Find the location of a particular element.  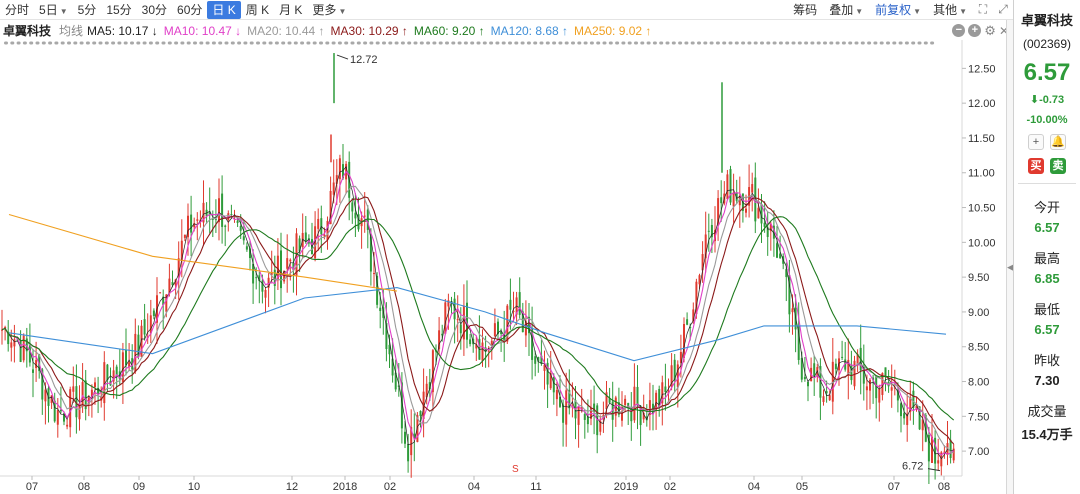

chevron-left-icon: ◀ is located at coordinates (1010, 267).